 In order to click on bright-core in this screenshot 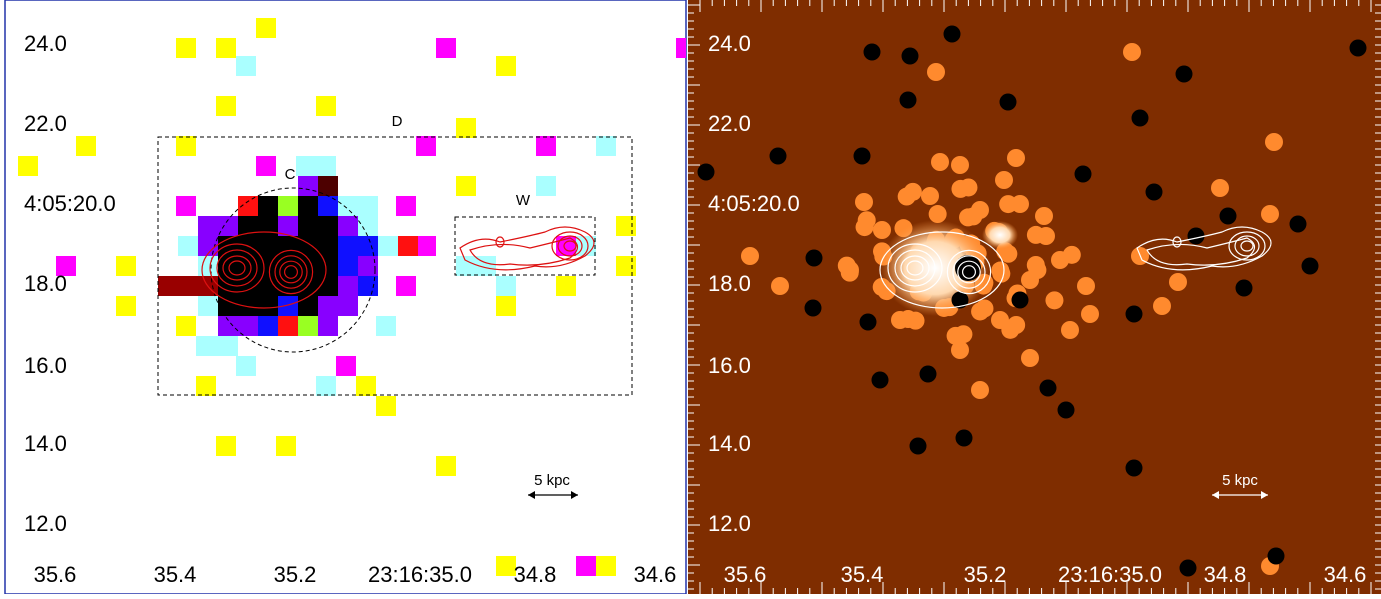, I will do `click(1000, 235)`.